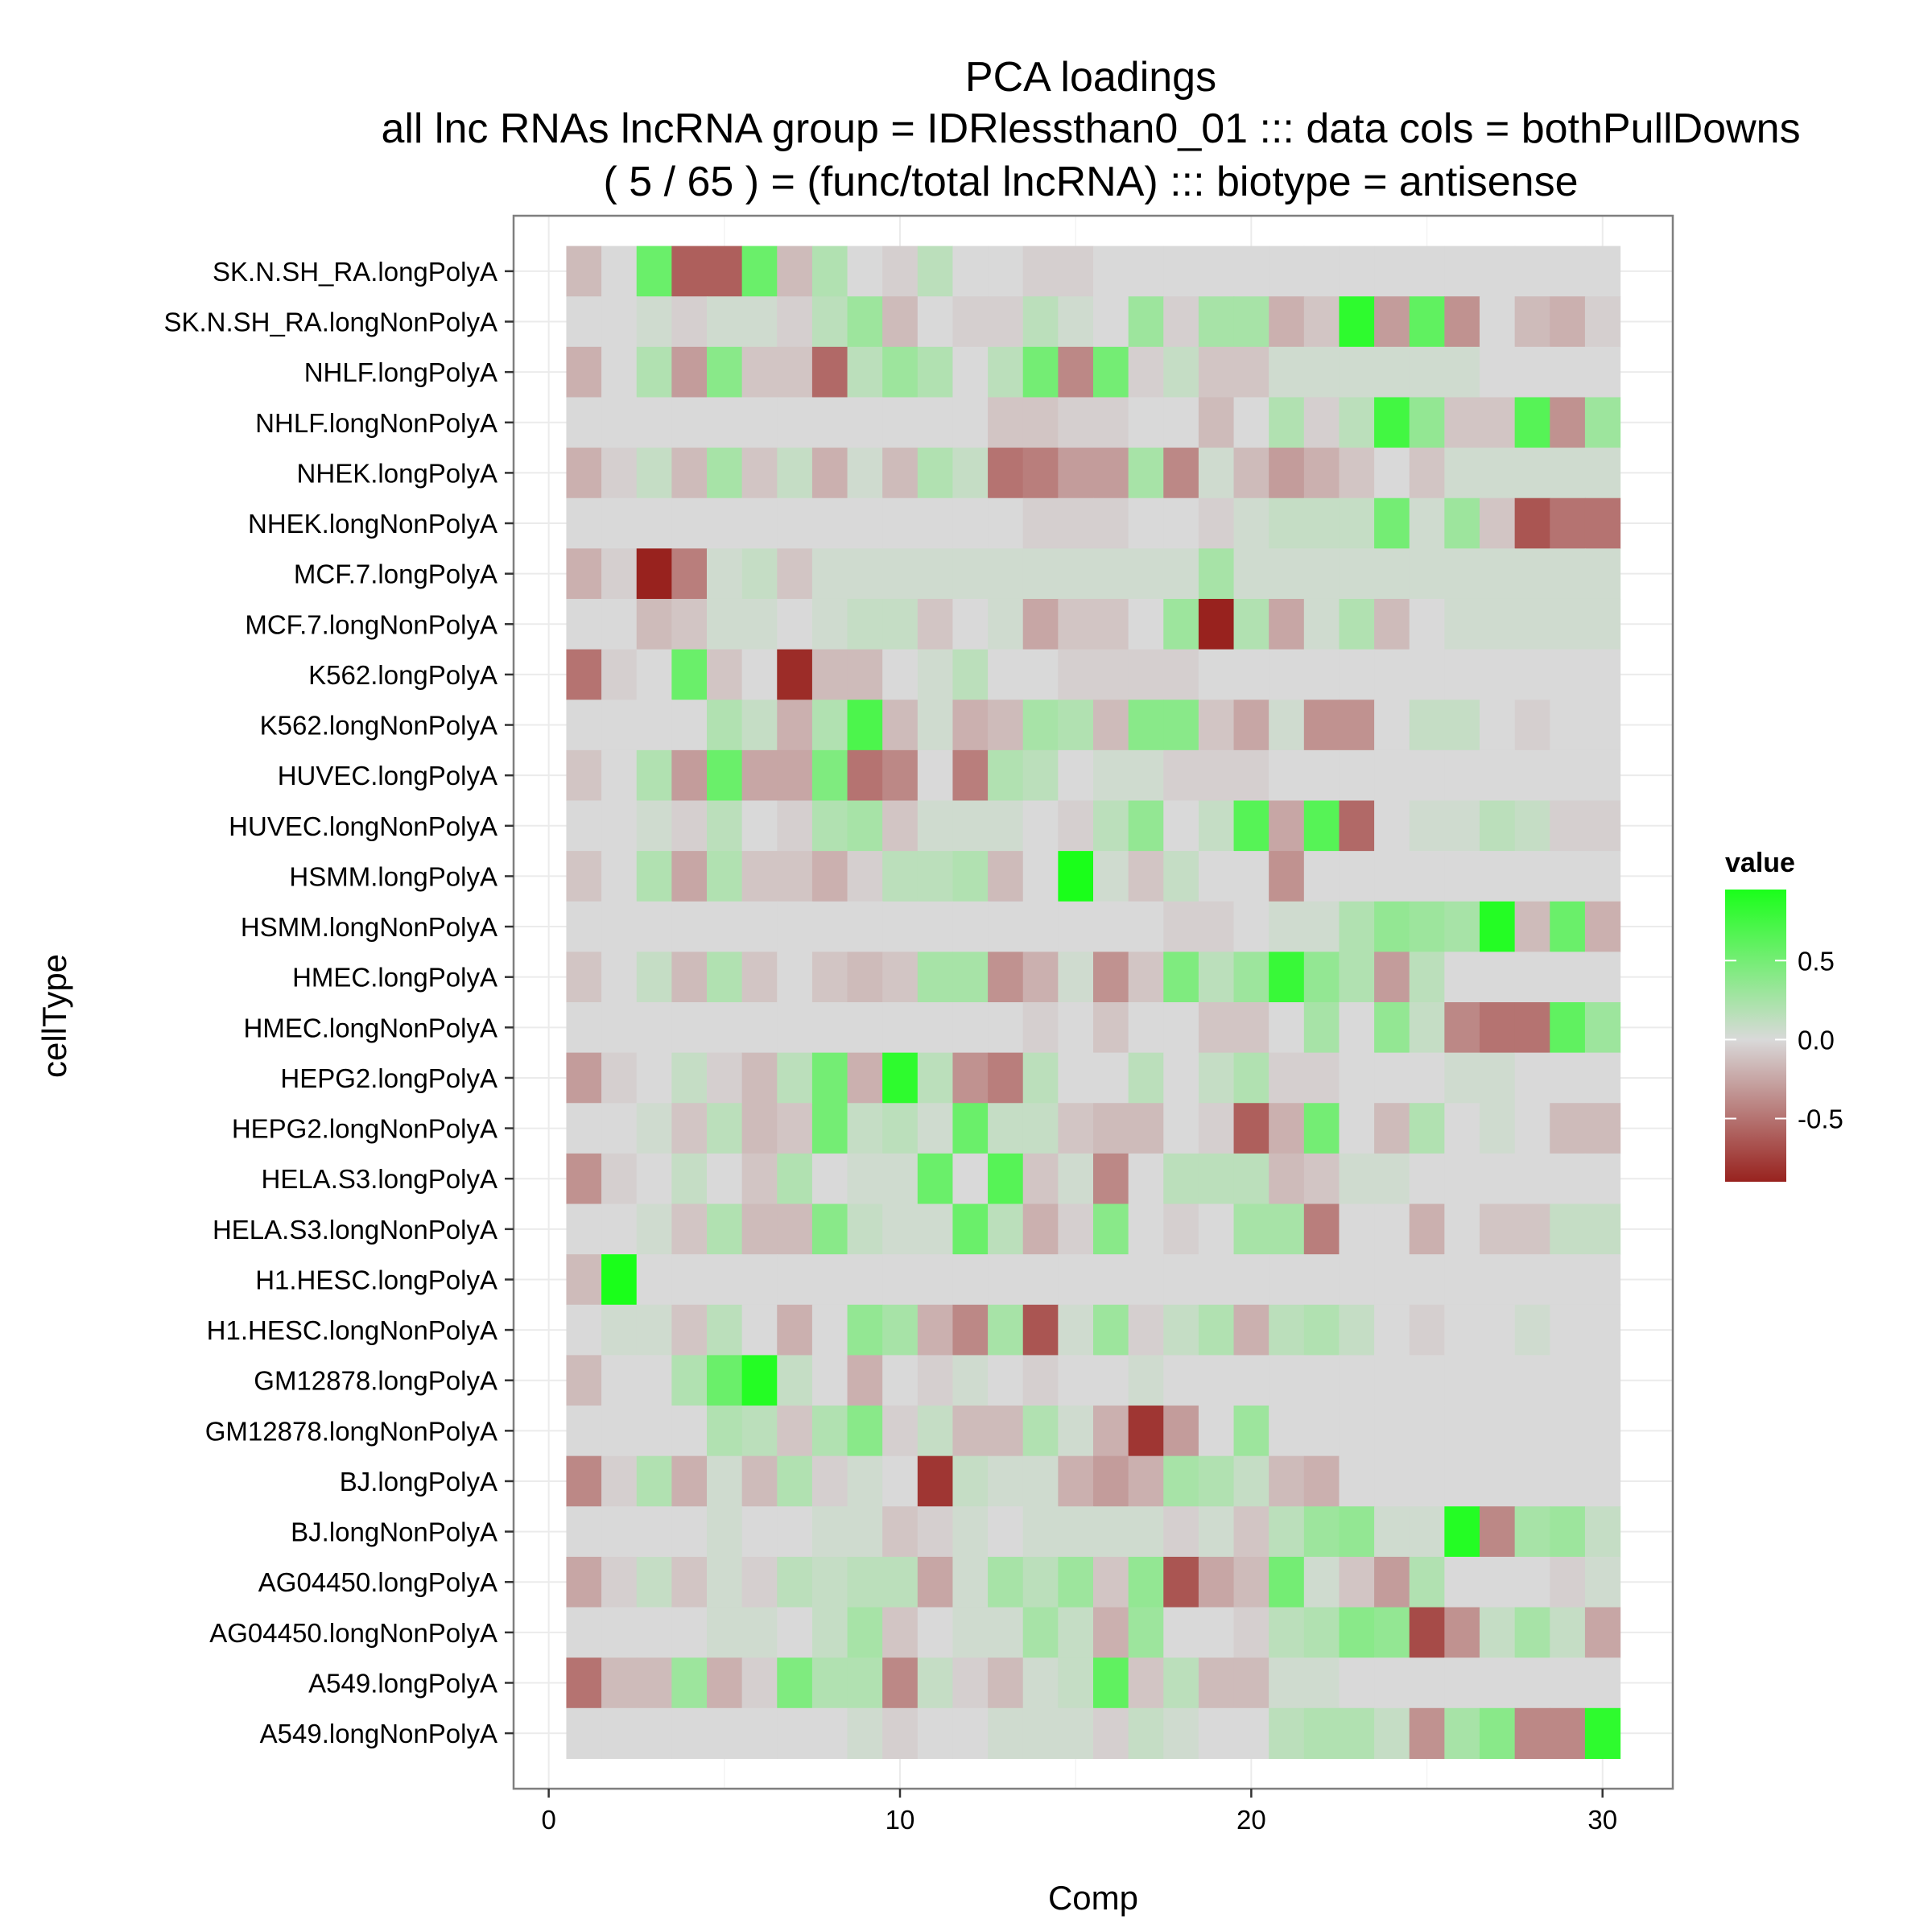 The image size is (1932, 1932). What do you see at coordinates (400, 372) in the screenshot?
I see `y-tick-label: NHLF.longPolyA` at bounding box center [400, 372].